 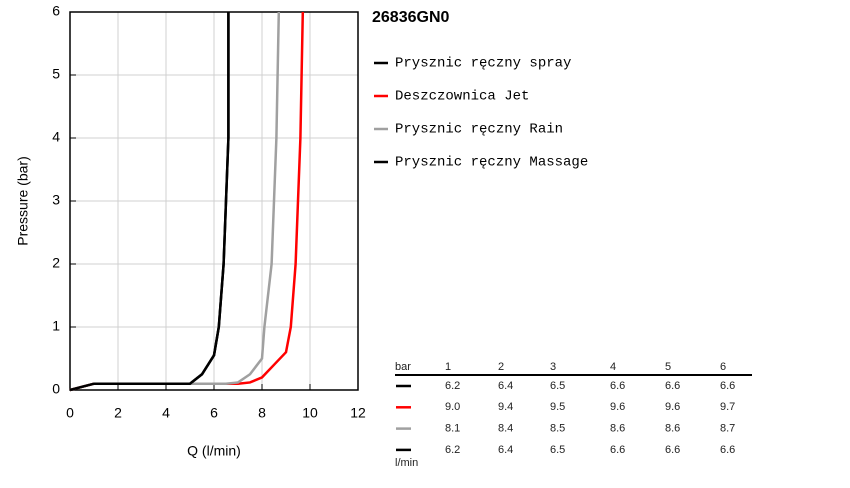 What do you see at coordinates (56, 11) in the screenshot?
I see `y-tick-label: 6` at bounding box center [56, 11].